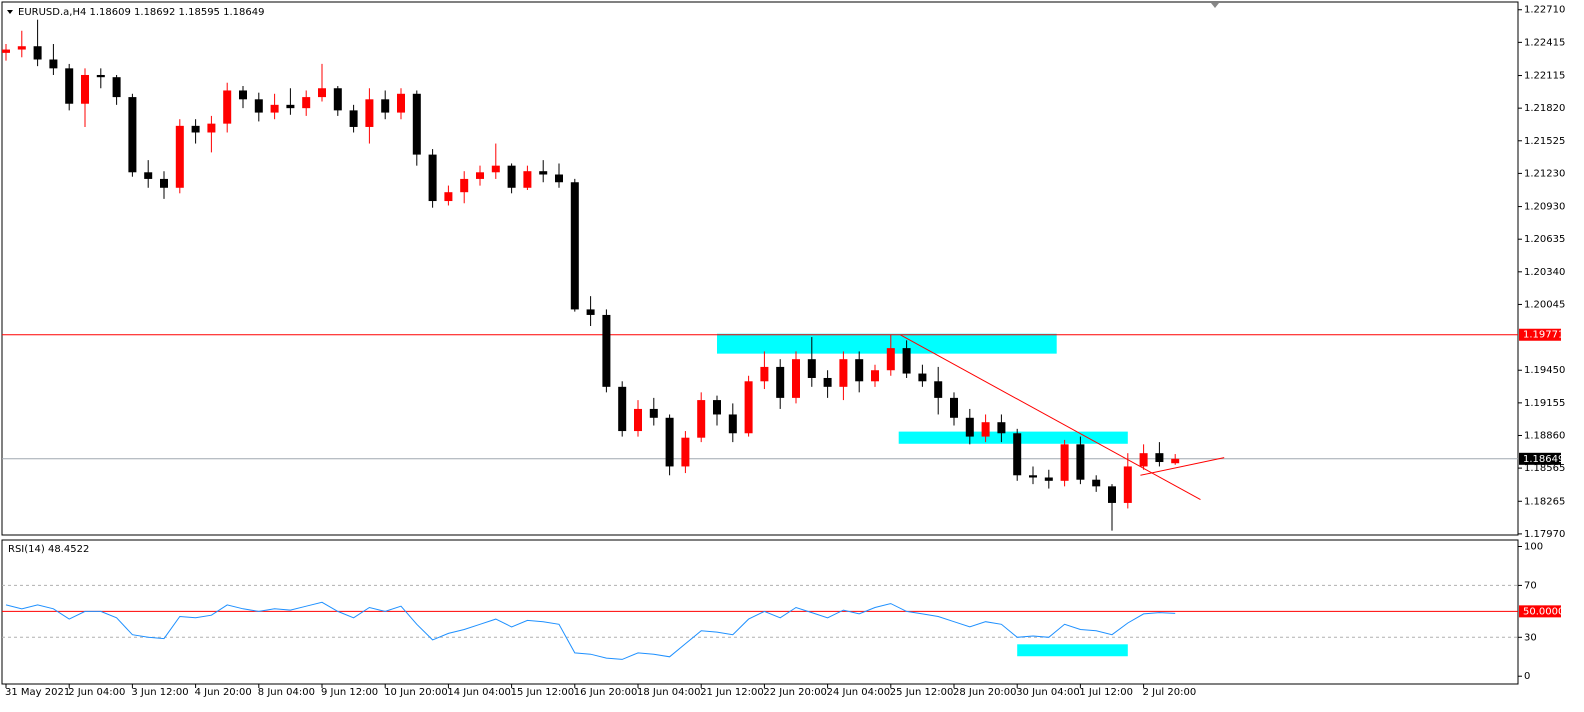  What do you see at coordinates (1215, 5) in the screenshot?
I see `shift-marker` at bounding box center [1215, 5].